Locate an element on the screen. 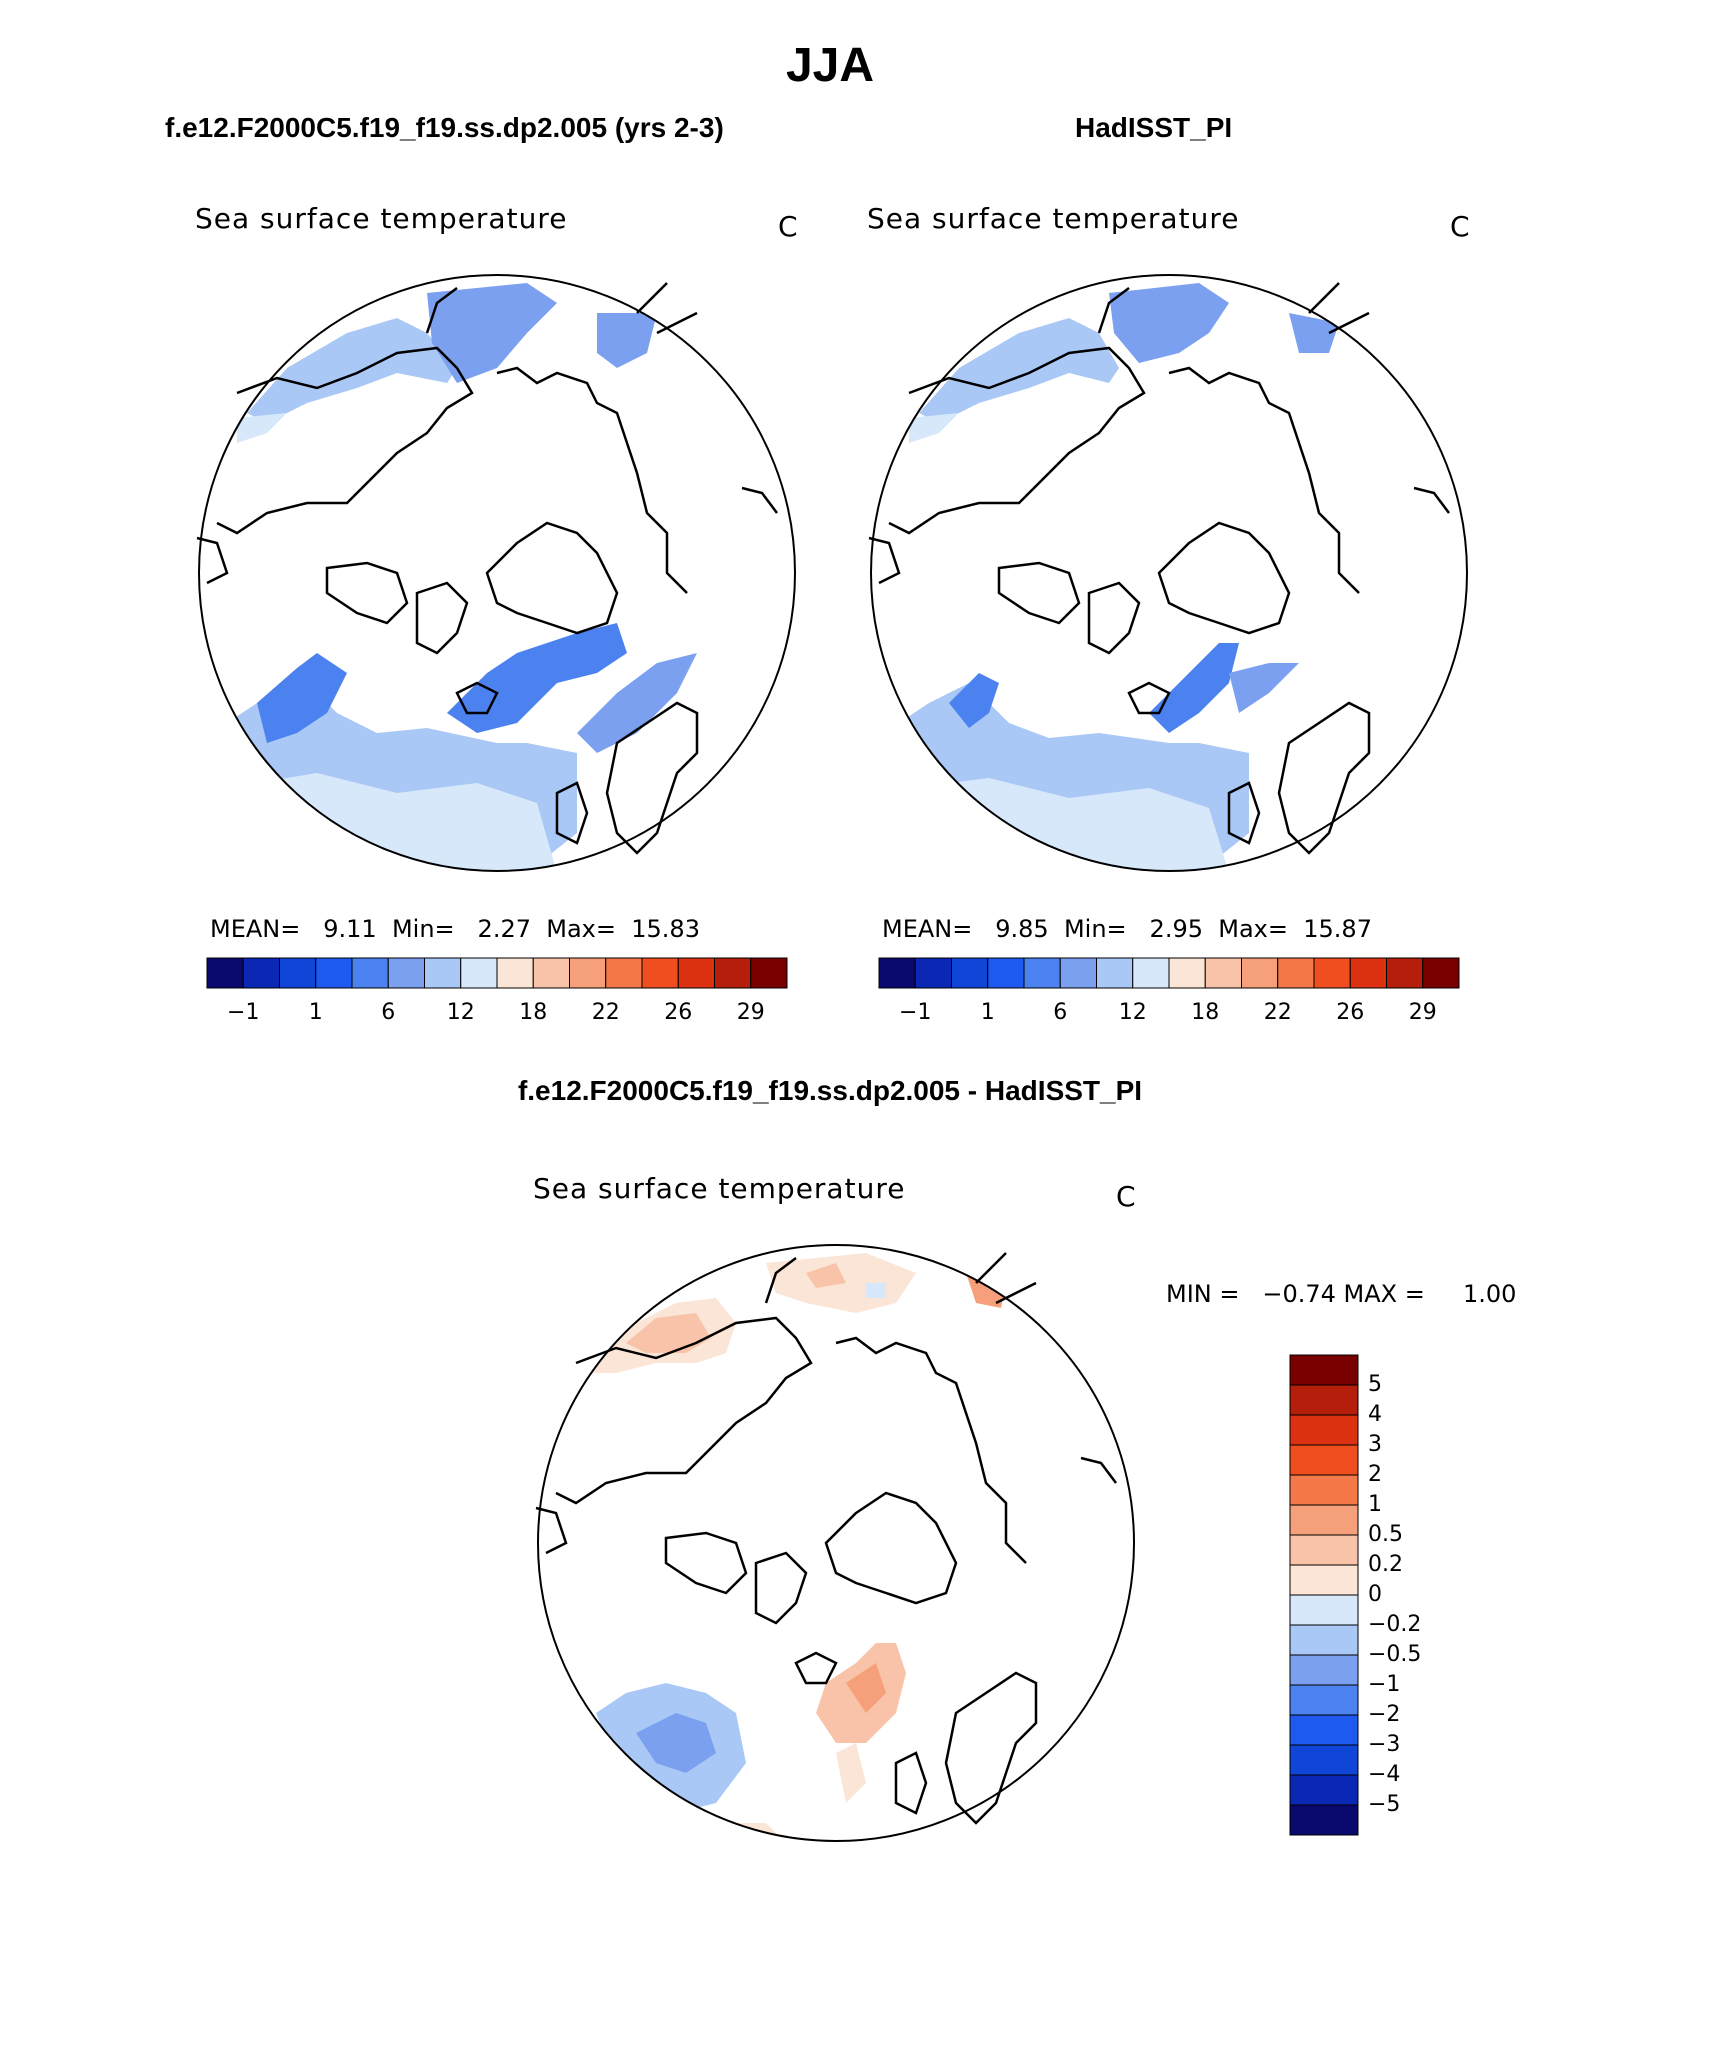  diff-minmax: MIN = −0.74 MAX = 1.00 is located at coordinates (1341, 1294).